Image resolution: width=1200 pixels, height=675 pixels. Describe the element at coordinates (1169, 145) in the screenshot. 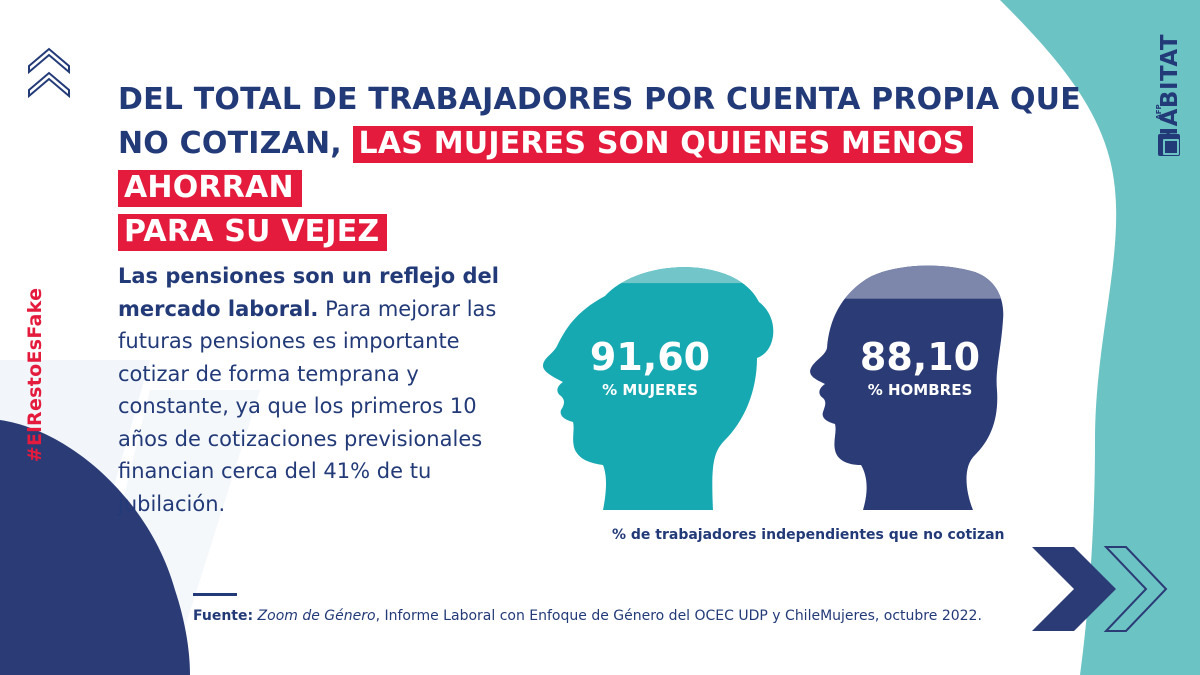

I see `logo-mark-icon` at that location.